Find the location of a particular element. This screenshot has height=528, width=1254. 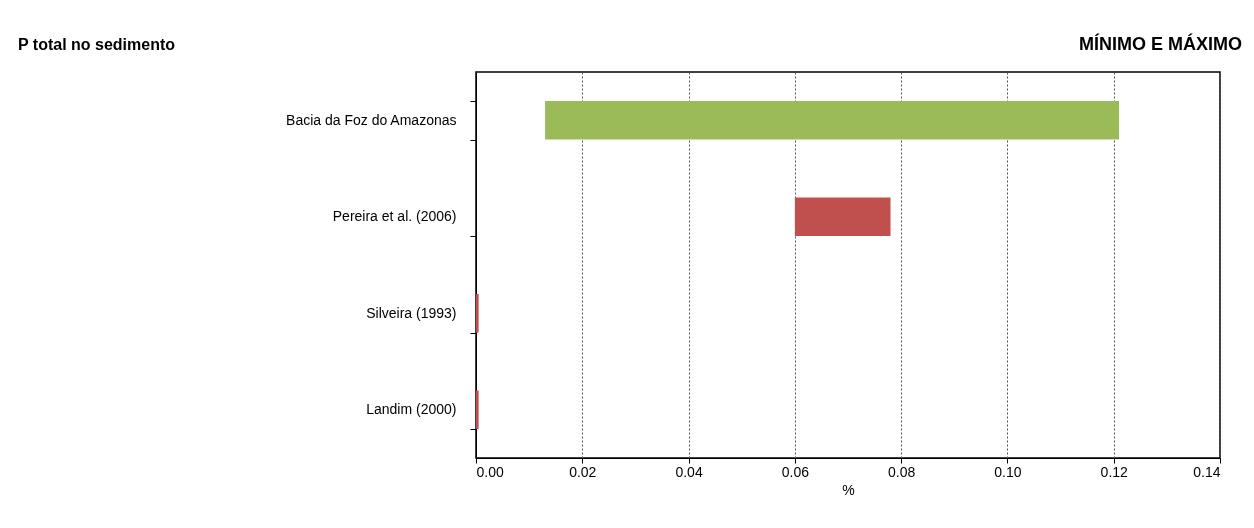

x-tick-label: 0.10 is located at coordinates (1008, 471).